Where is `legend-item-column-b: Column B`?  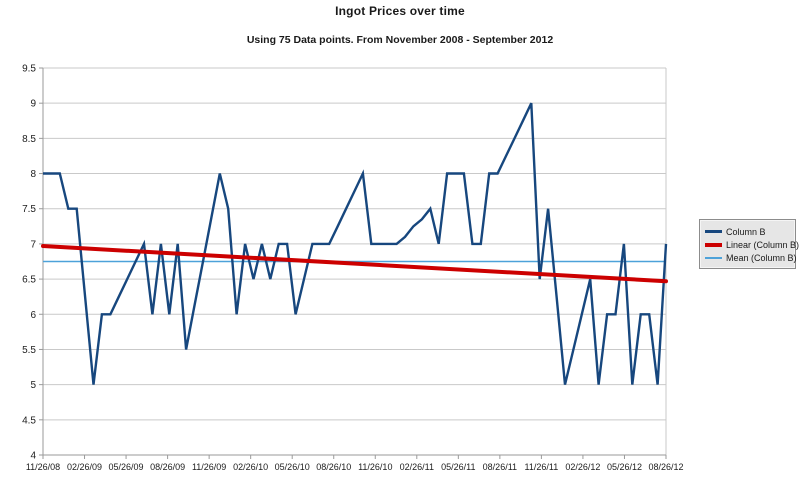 legend-item-column-b: Column B is located at coordinates (748, 231).